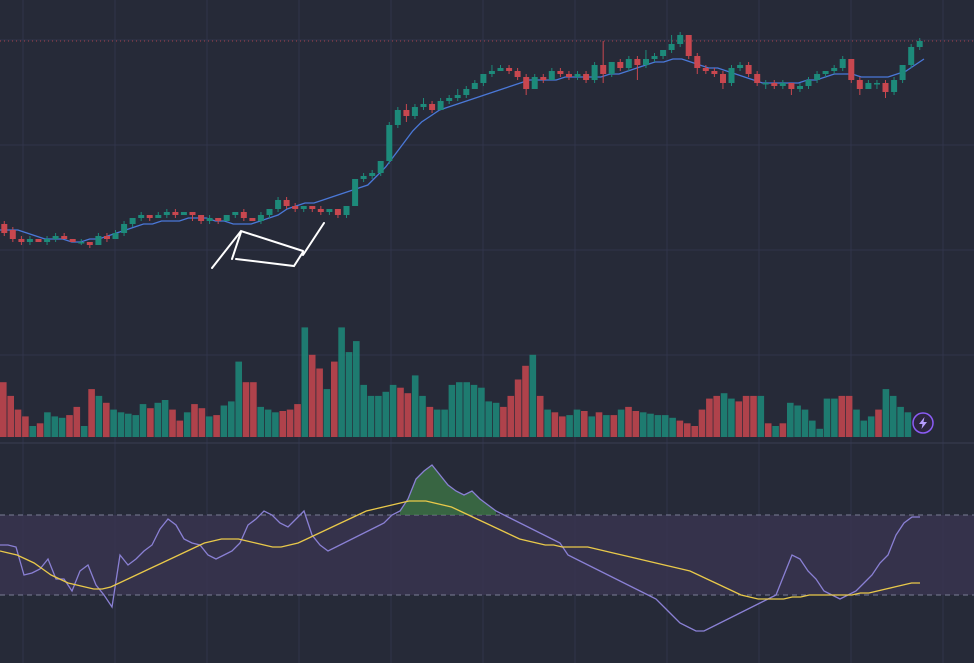 The height and width of the screenshot is (663, 974). What do you see at coordinates (268, 245) in the screenshot?
I see `flag-pattern-drawing` at bounding box center [268, 245].